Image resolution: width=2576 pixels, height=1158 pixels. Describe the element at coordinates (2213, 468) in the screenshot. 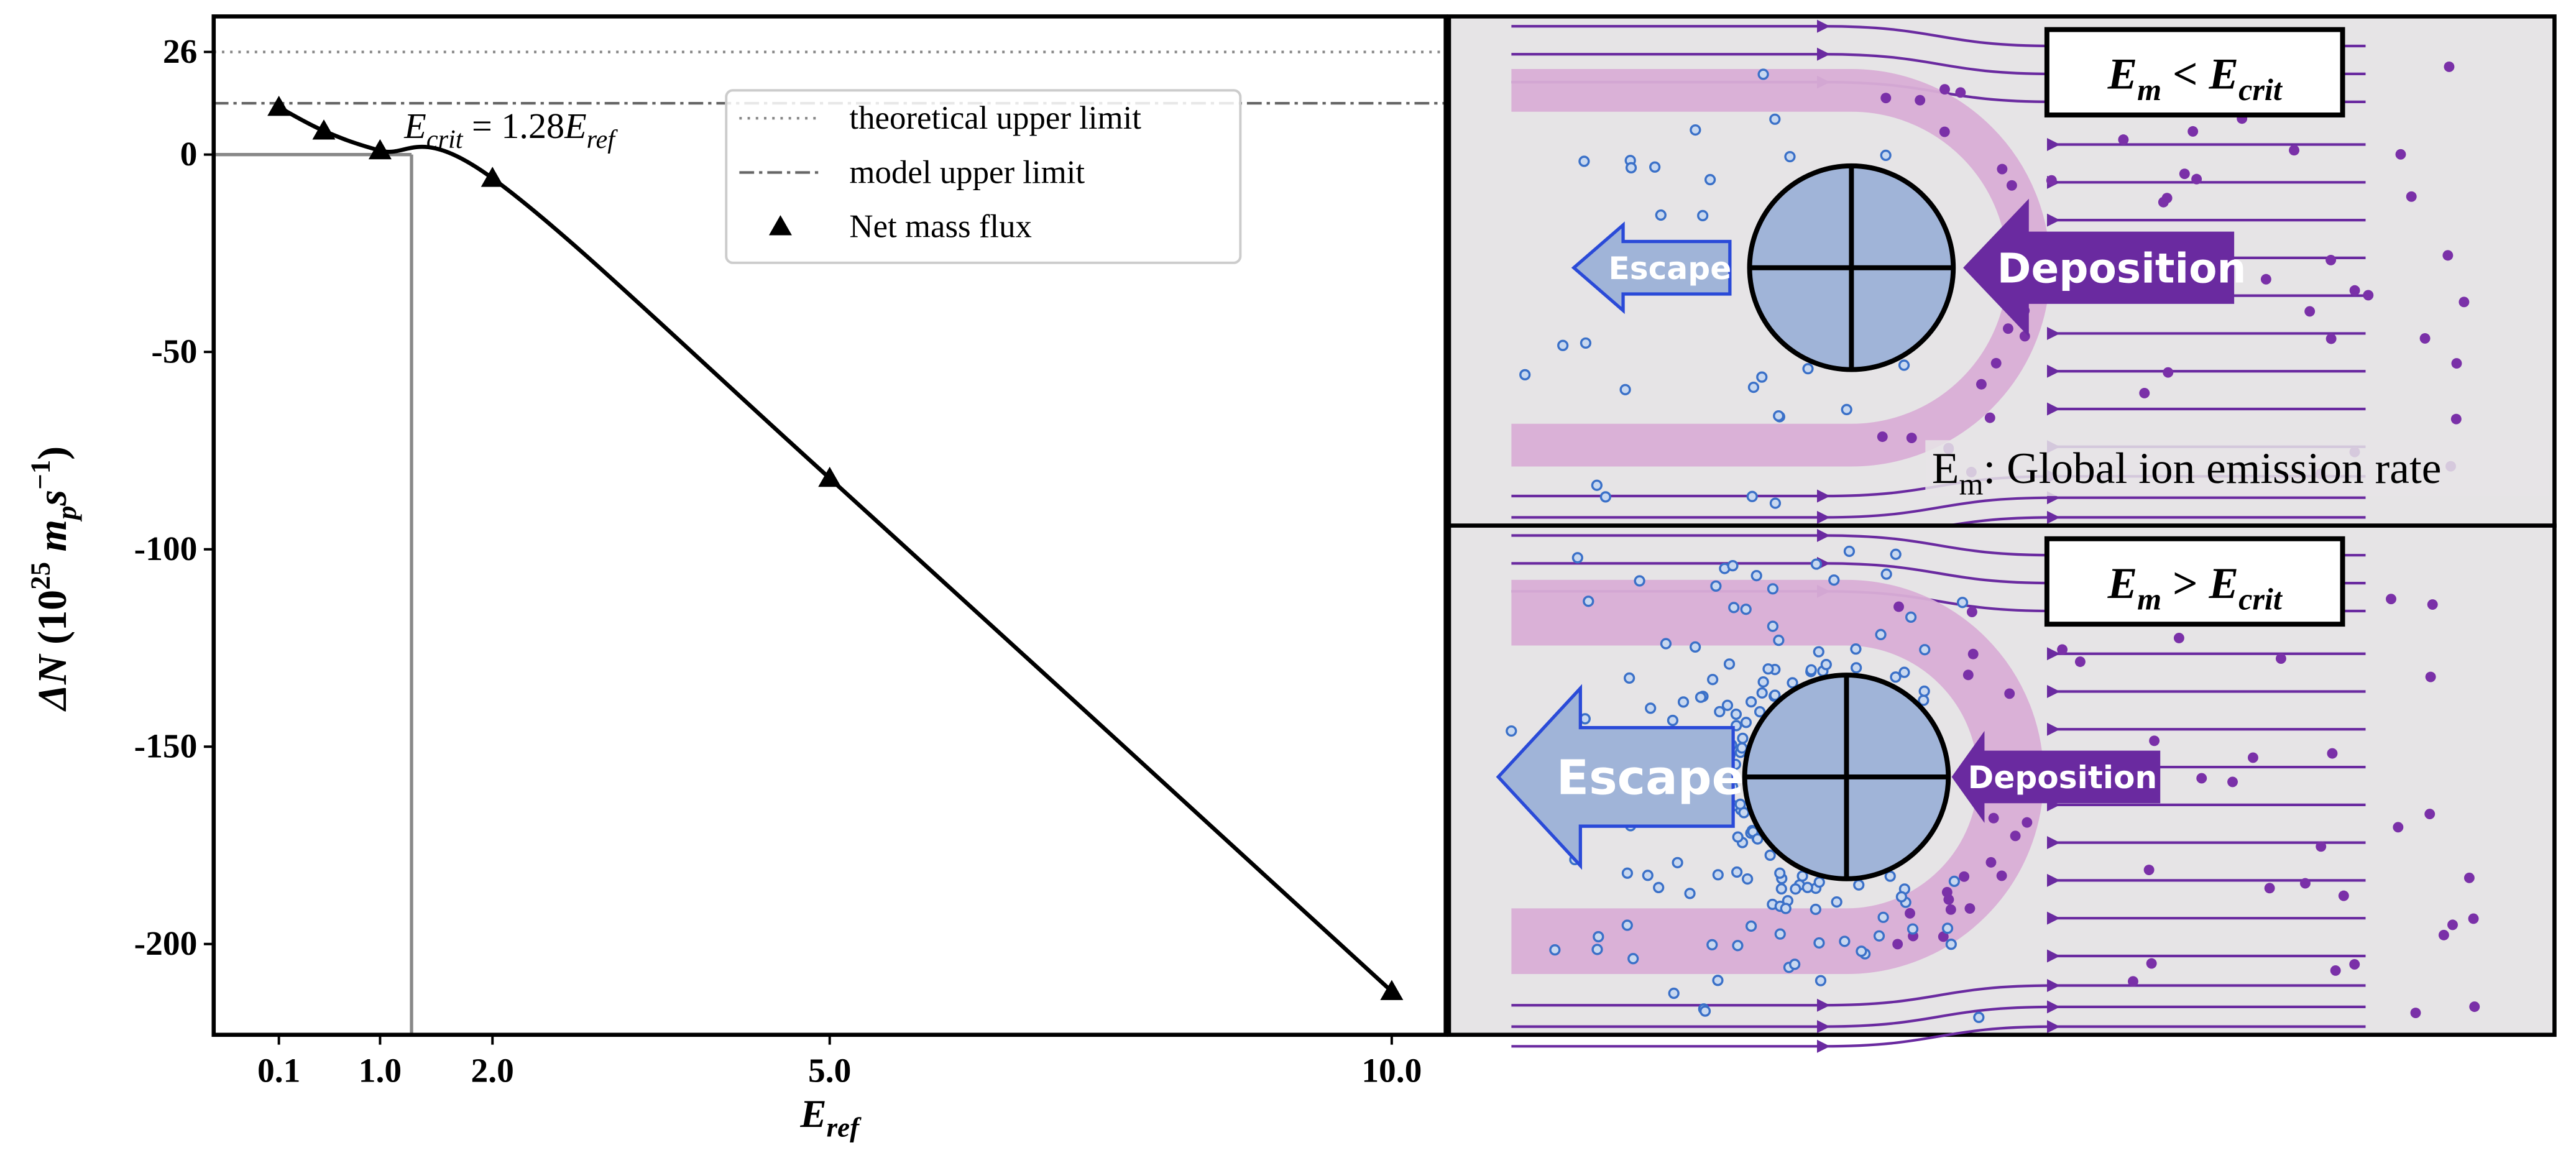

I see `note-part: : Global ion emission rate` at that location.